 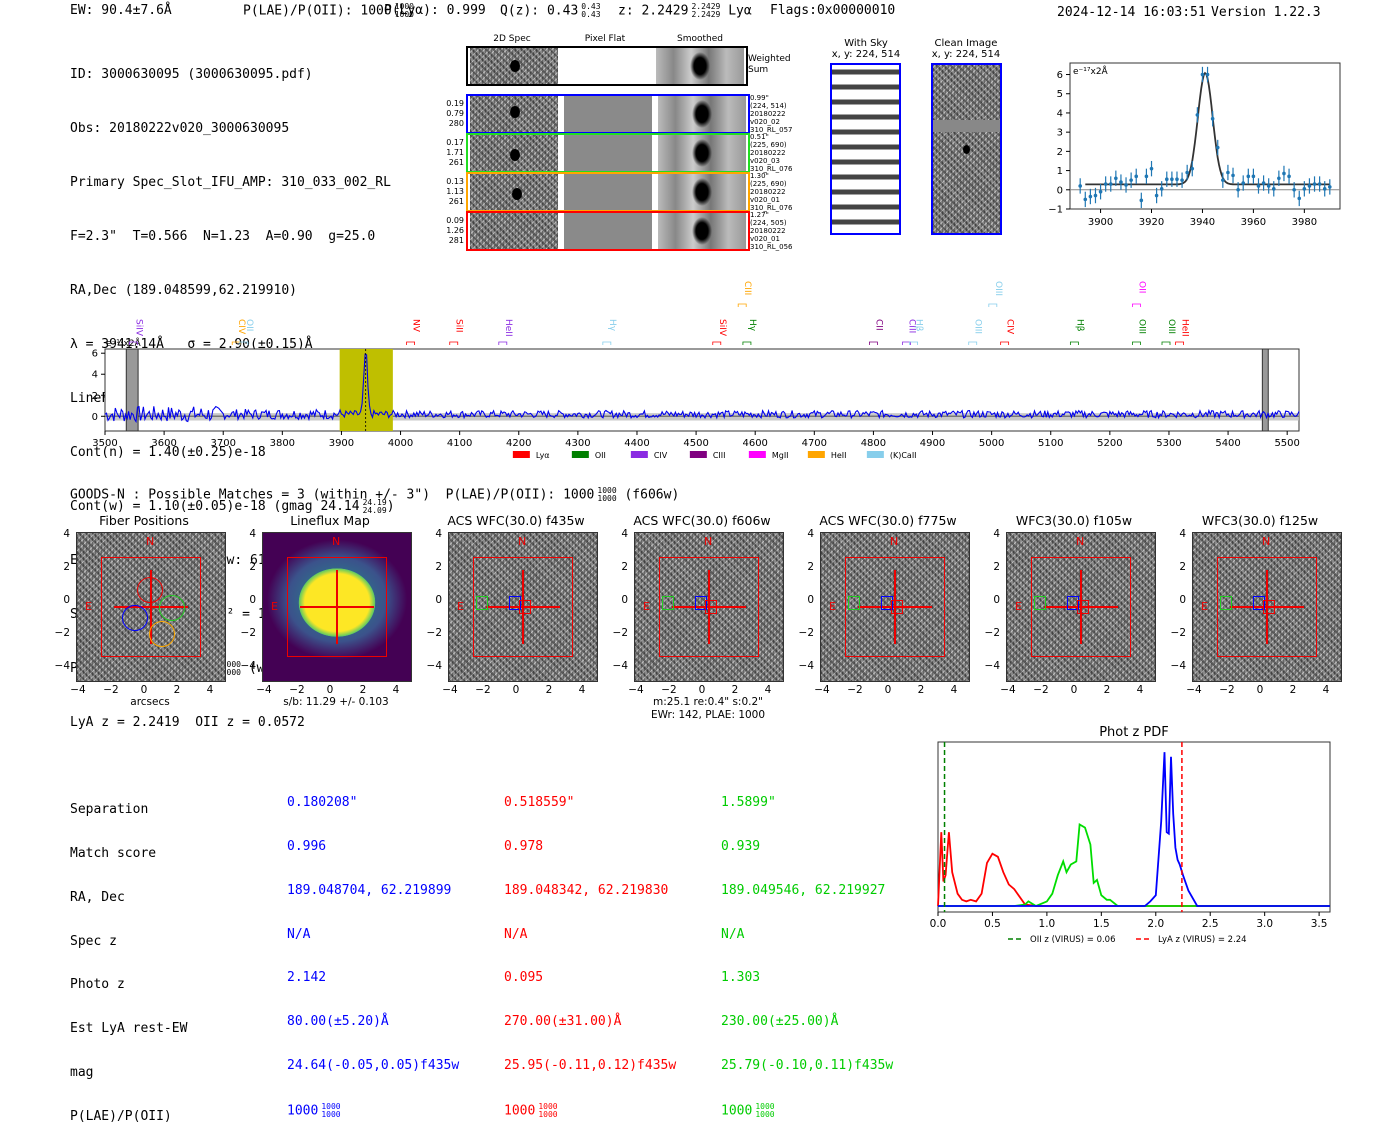 What do you see at coordinates (706, 14) in the screenshot?
I see `frac-lo: 2.2429` at bounding box center [706, 14].